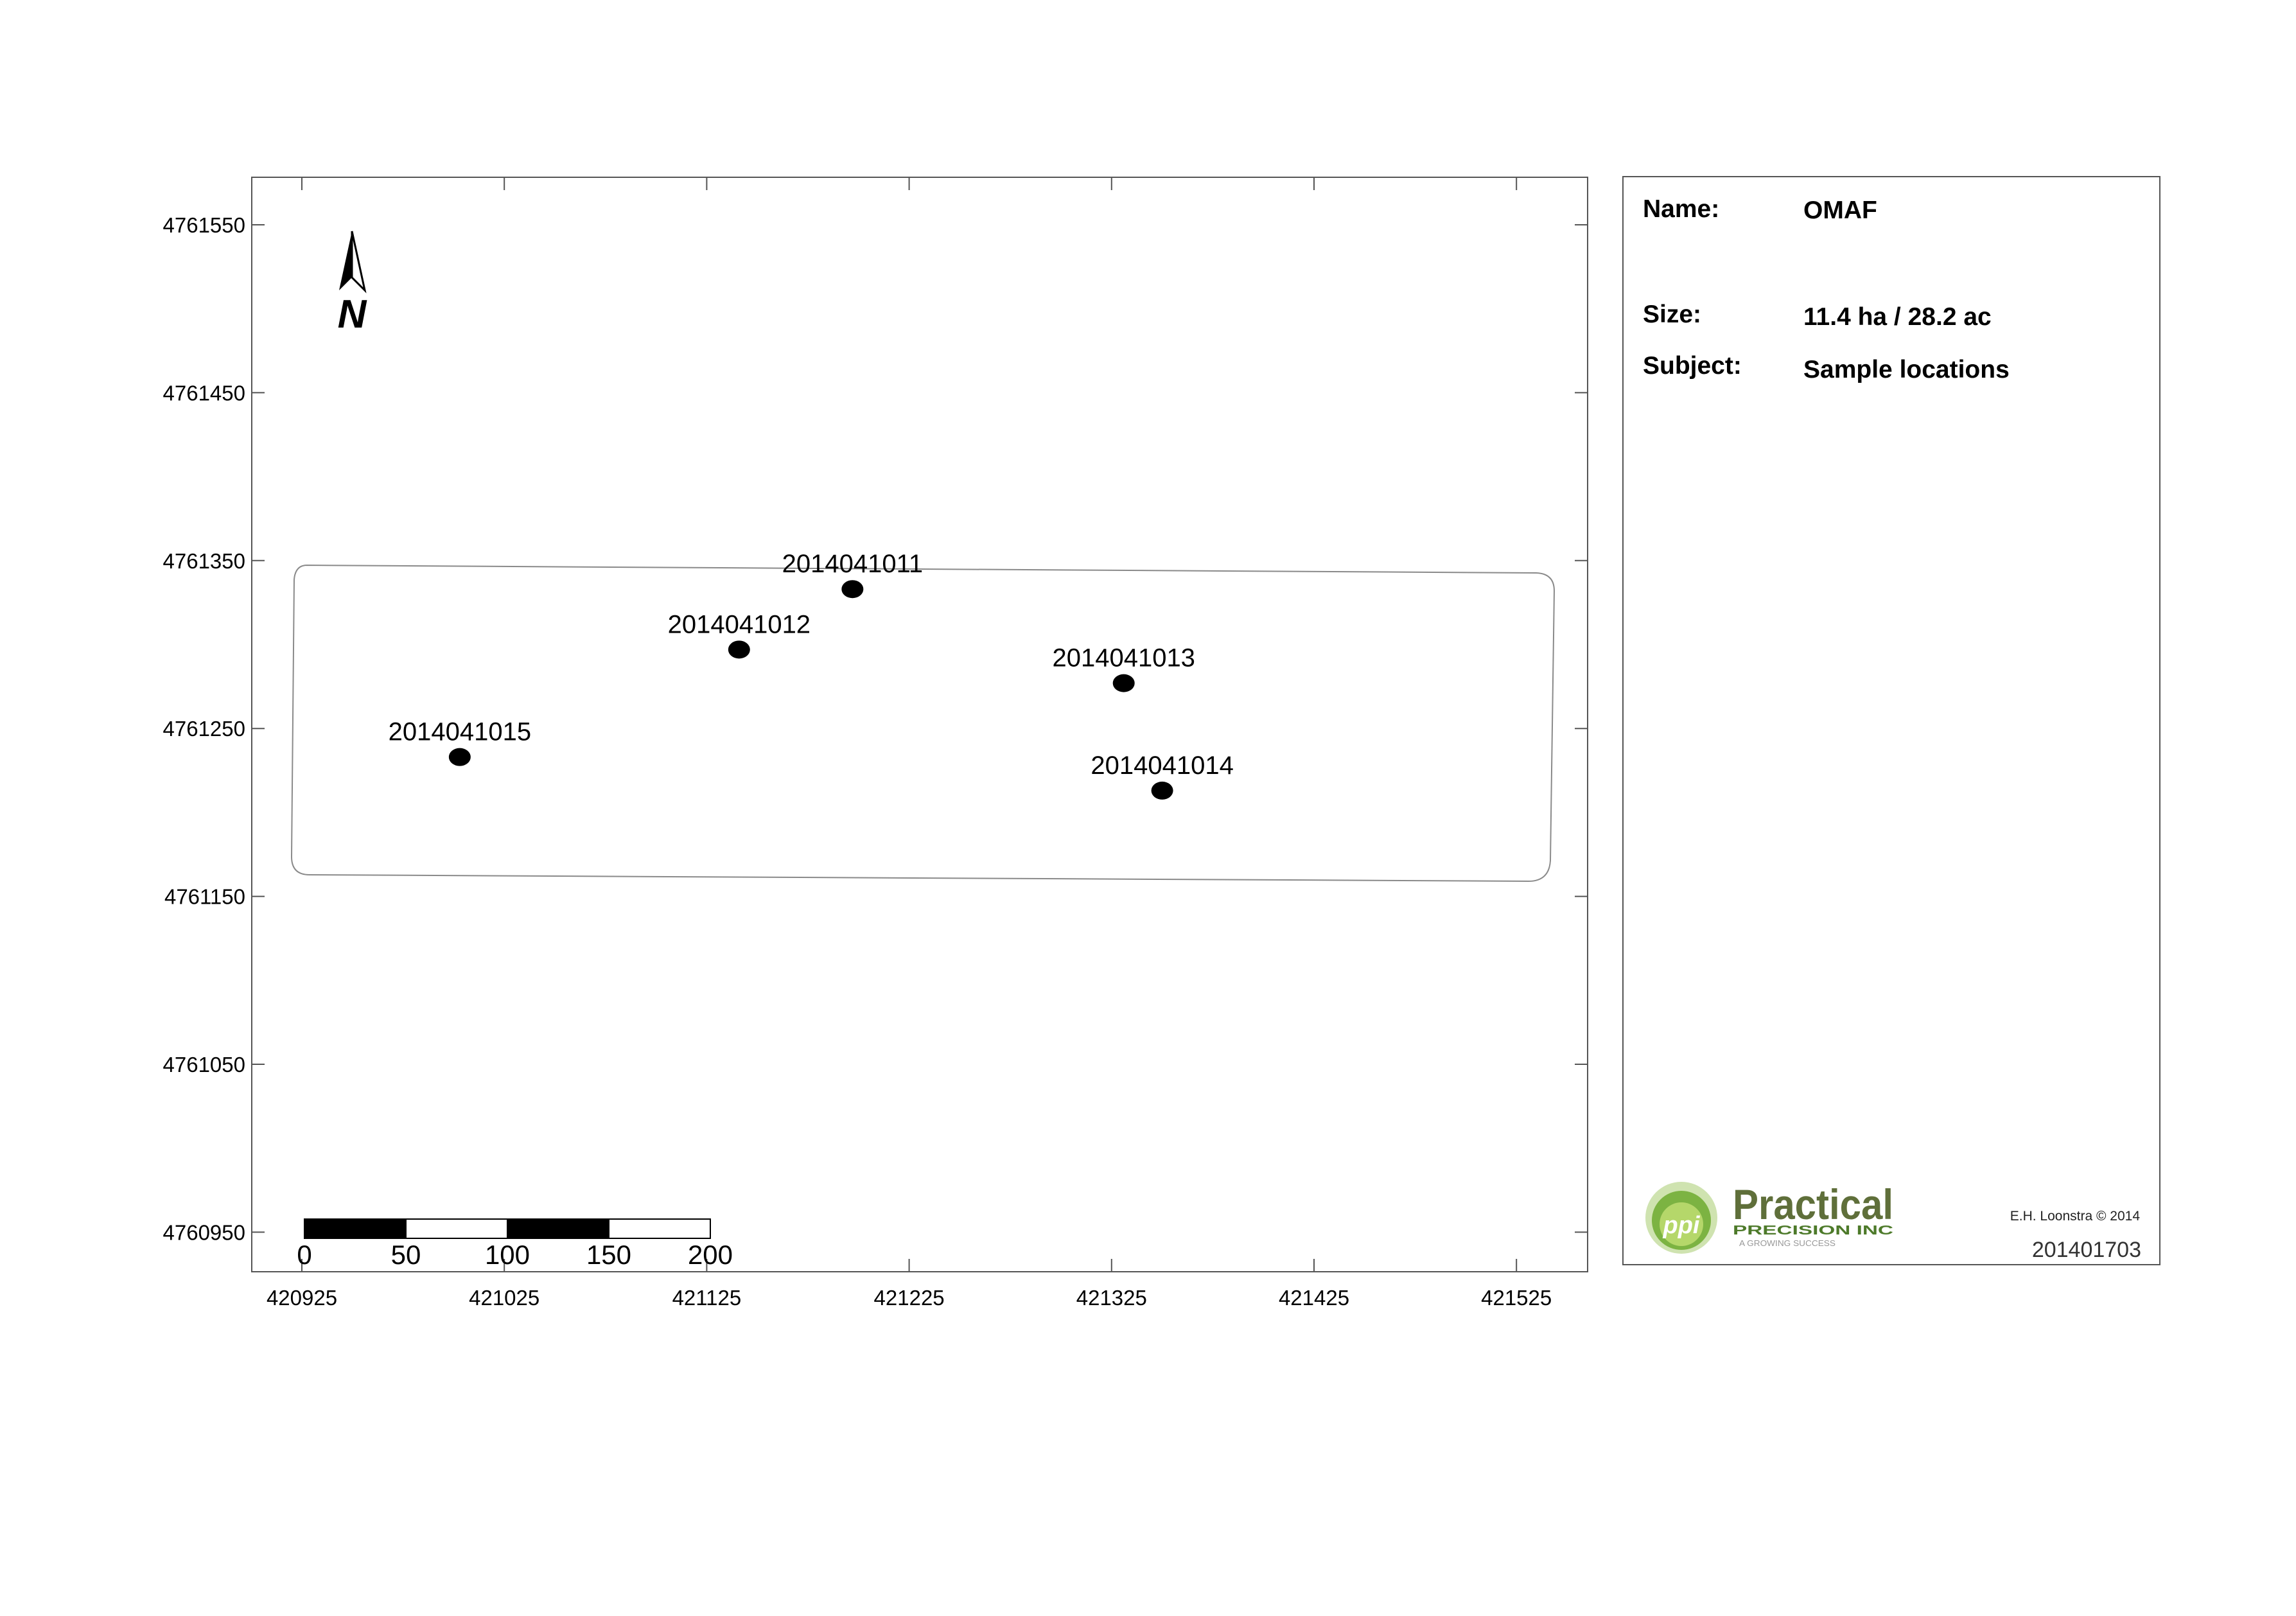 This screenshot has width=2296, height=1616. Describe the element at coordinates (1162, 766) in the screenshot. I see `sample-point-label: 2014041014` at that location.